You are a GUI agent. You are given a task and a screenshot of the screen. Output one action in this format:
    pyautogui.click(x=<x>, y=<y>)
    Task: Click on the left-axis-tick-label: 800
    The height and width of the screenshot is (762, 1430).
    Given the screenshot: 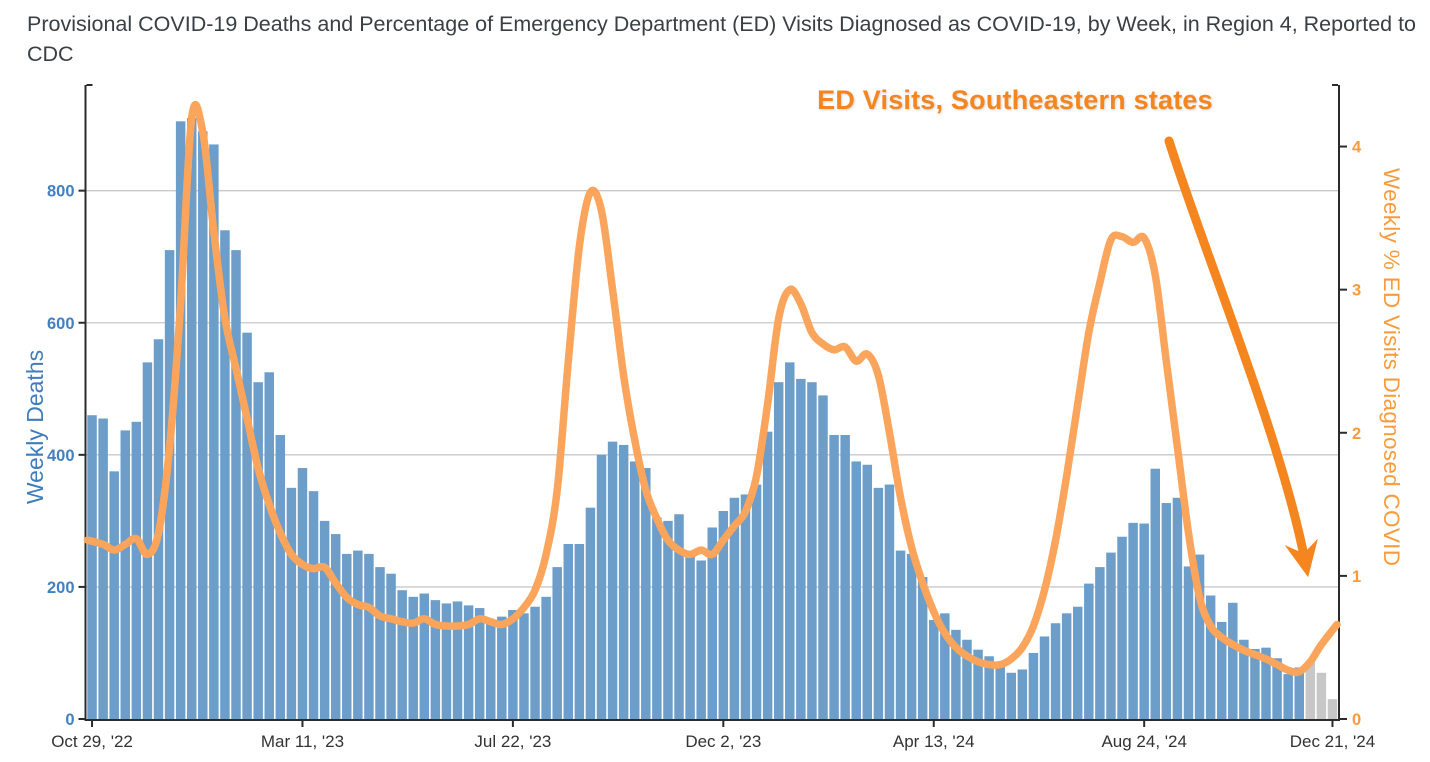 What is the action you would take?
    pyautogui.click(x=61, y=192)
    